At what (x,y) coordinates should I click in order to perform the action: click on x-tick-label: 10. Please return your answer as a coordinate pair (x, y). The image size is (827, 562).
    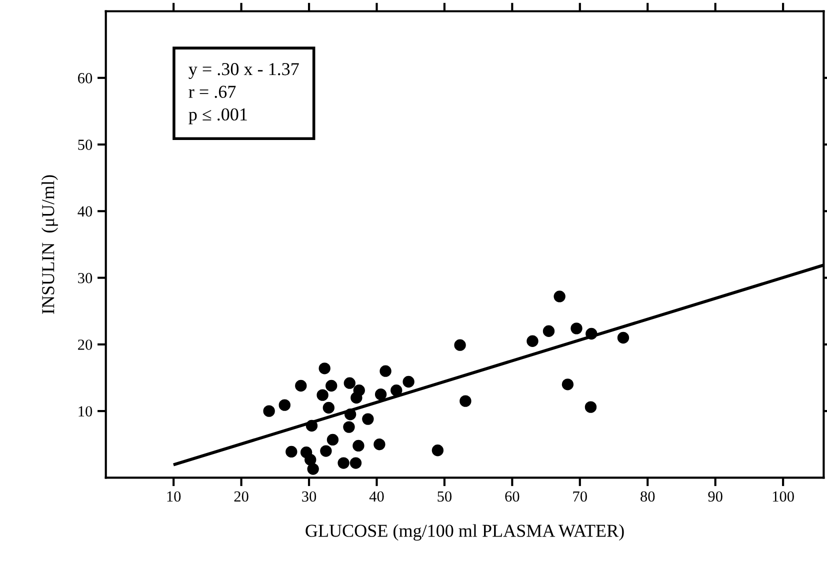
    Looking at the image, I should click on (174, 496).